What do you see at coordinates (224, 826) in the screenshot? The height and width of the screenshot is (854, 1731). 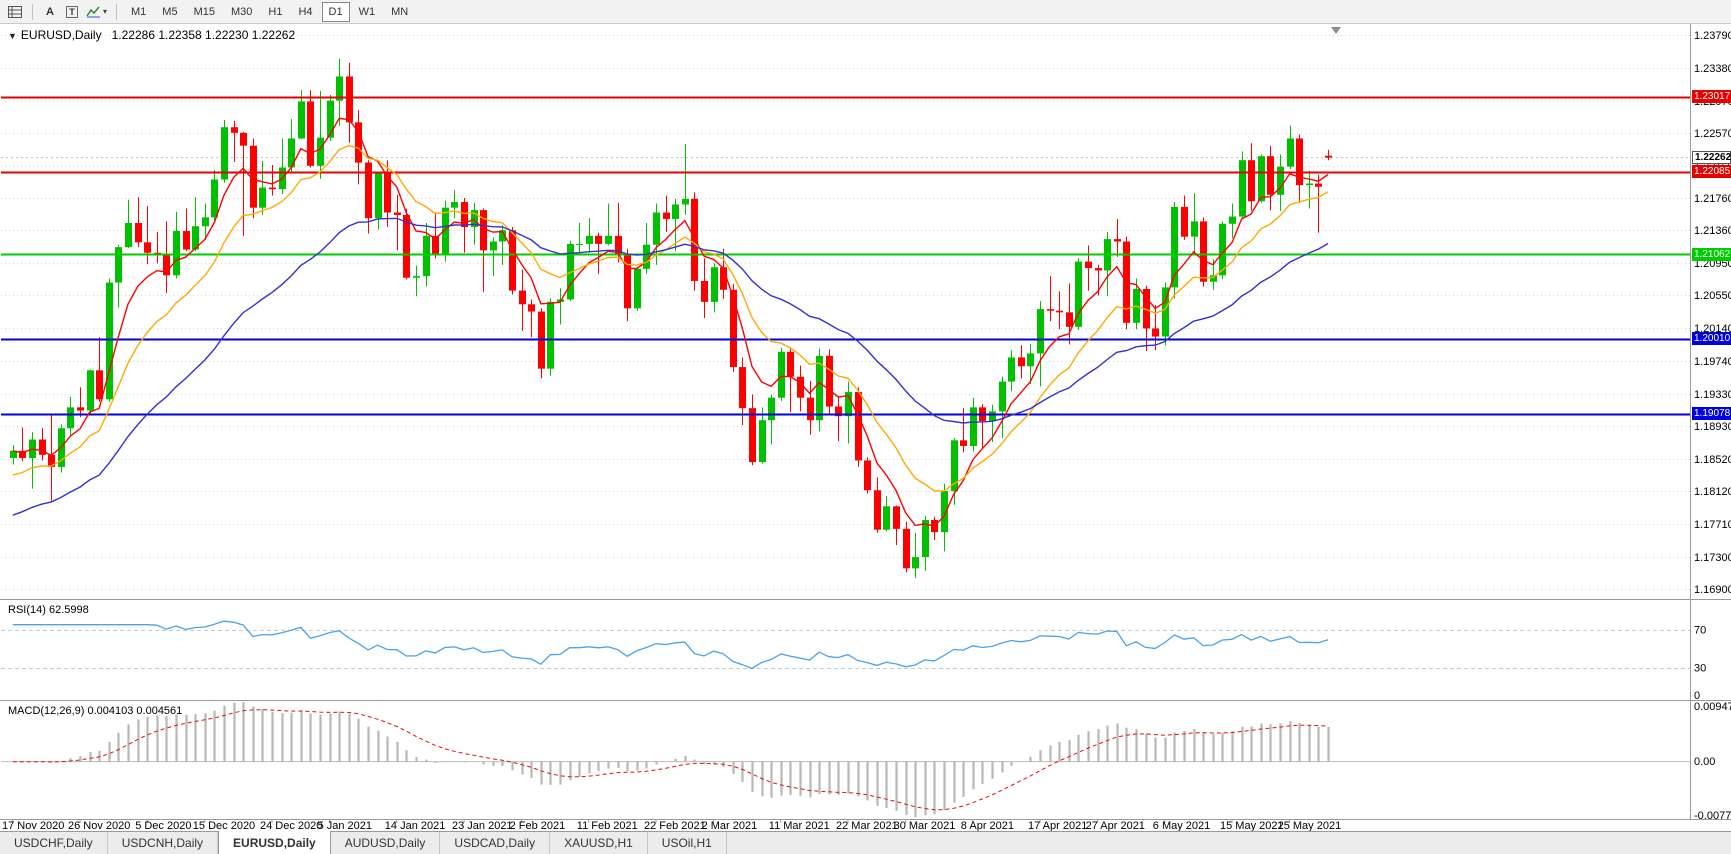 I see `svg-text: 15 Dec 2020` at bounding box center [224, 826].